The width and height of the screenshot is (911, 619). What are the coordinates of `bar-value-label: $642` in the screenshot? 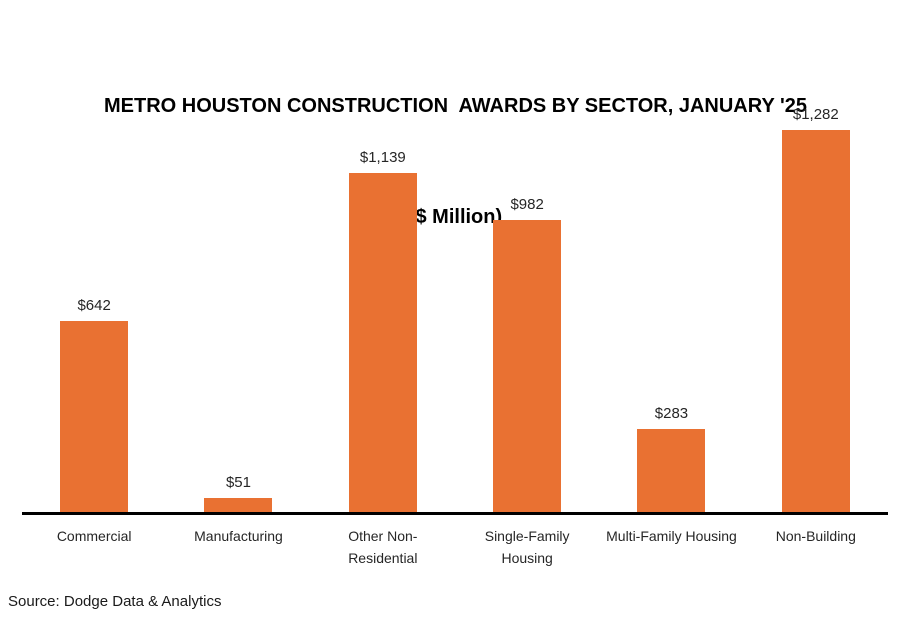 It's located at (94, 305).